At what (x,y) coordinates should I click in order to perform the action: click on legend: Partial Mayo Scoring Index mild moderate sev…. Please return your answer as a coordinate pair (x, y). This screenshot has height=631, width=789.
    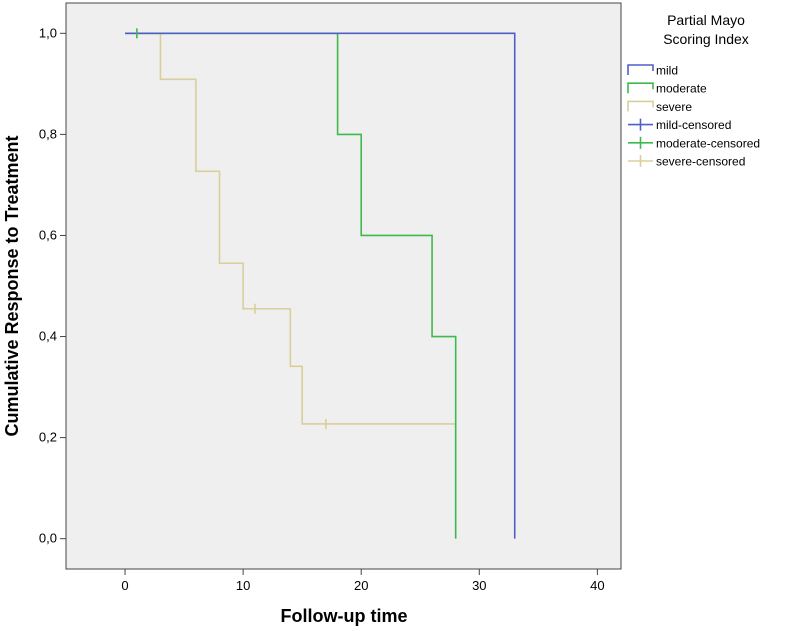
    Looking at the image, I should click on (693, 90).